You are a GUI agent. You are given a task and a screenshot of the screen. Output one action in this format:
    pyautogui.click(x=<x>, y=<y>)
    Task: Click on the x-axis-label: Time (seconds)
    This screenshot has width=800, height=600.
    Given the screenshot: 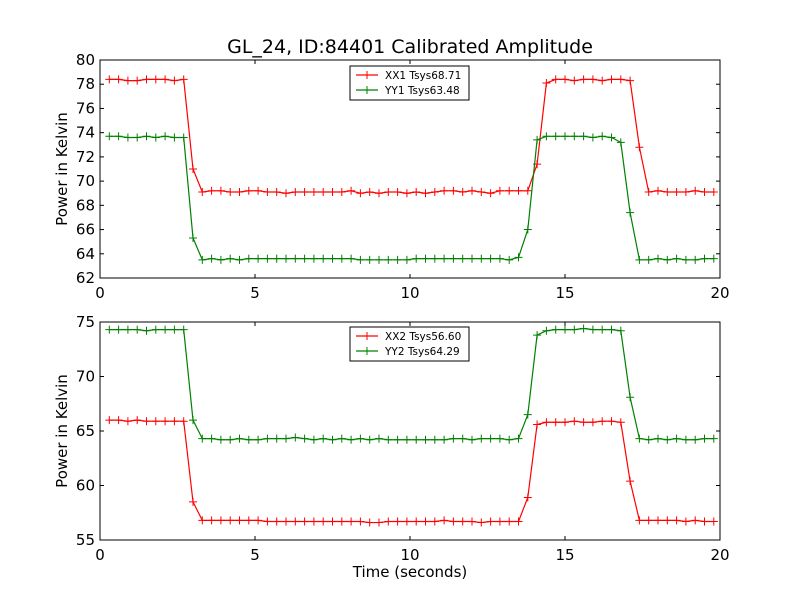 What is the action you would take?
    pyautogui.click(x=410, y=572)
    